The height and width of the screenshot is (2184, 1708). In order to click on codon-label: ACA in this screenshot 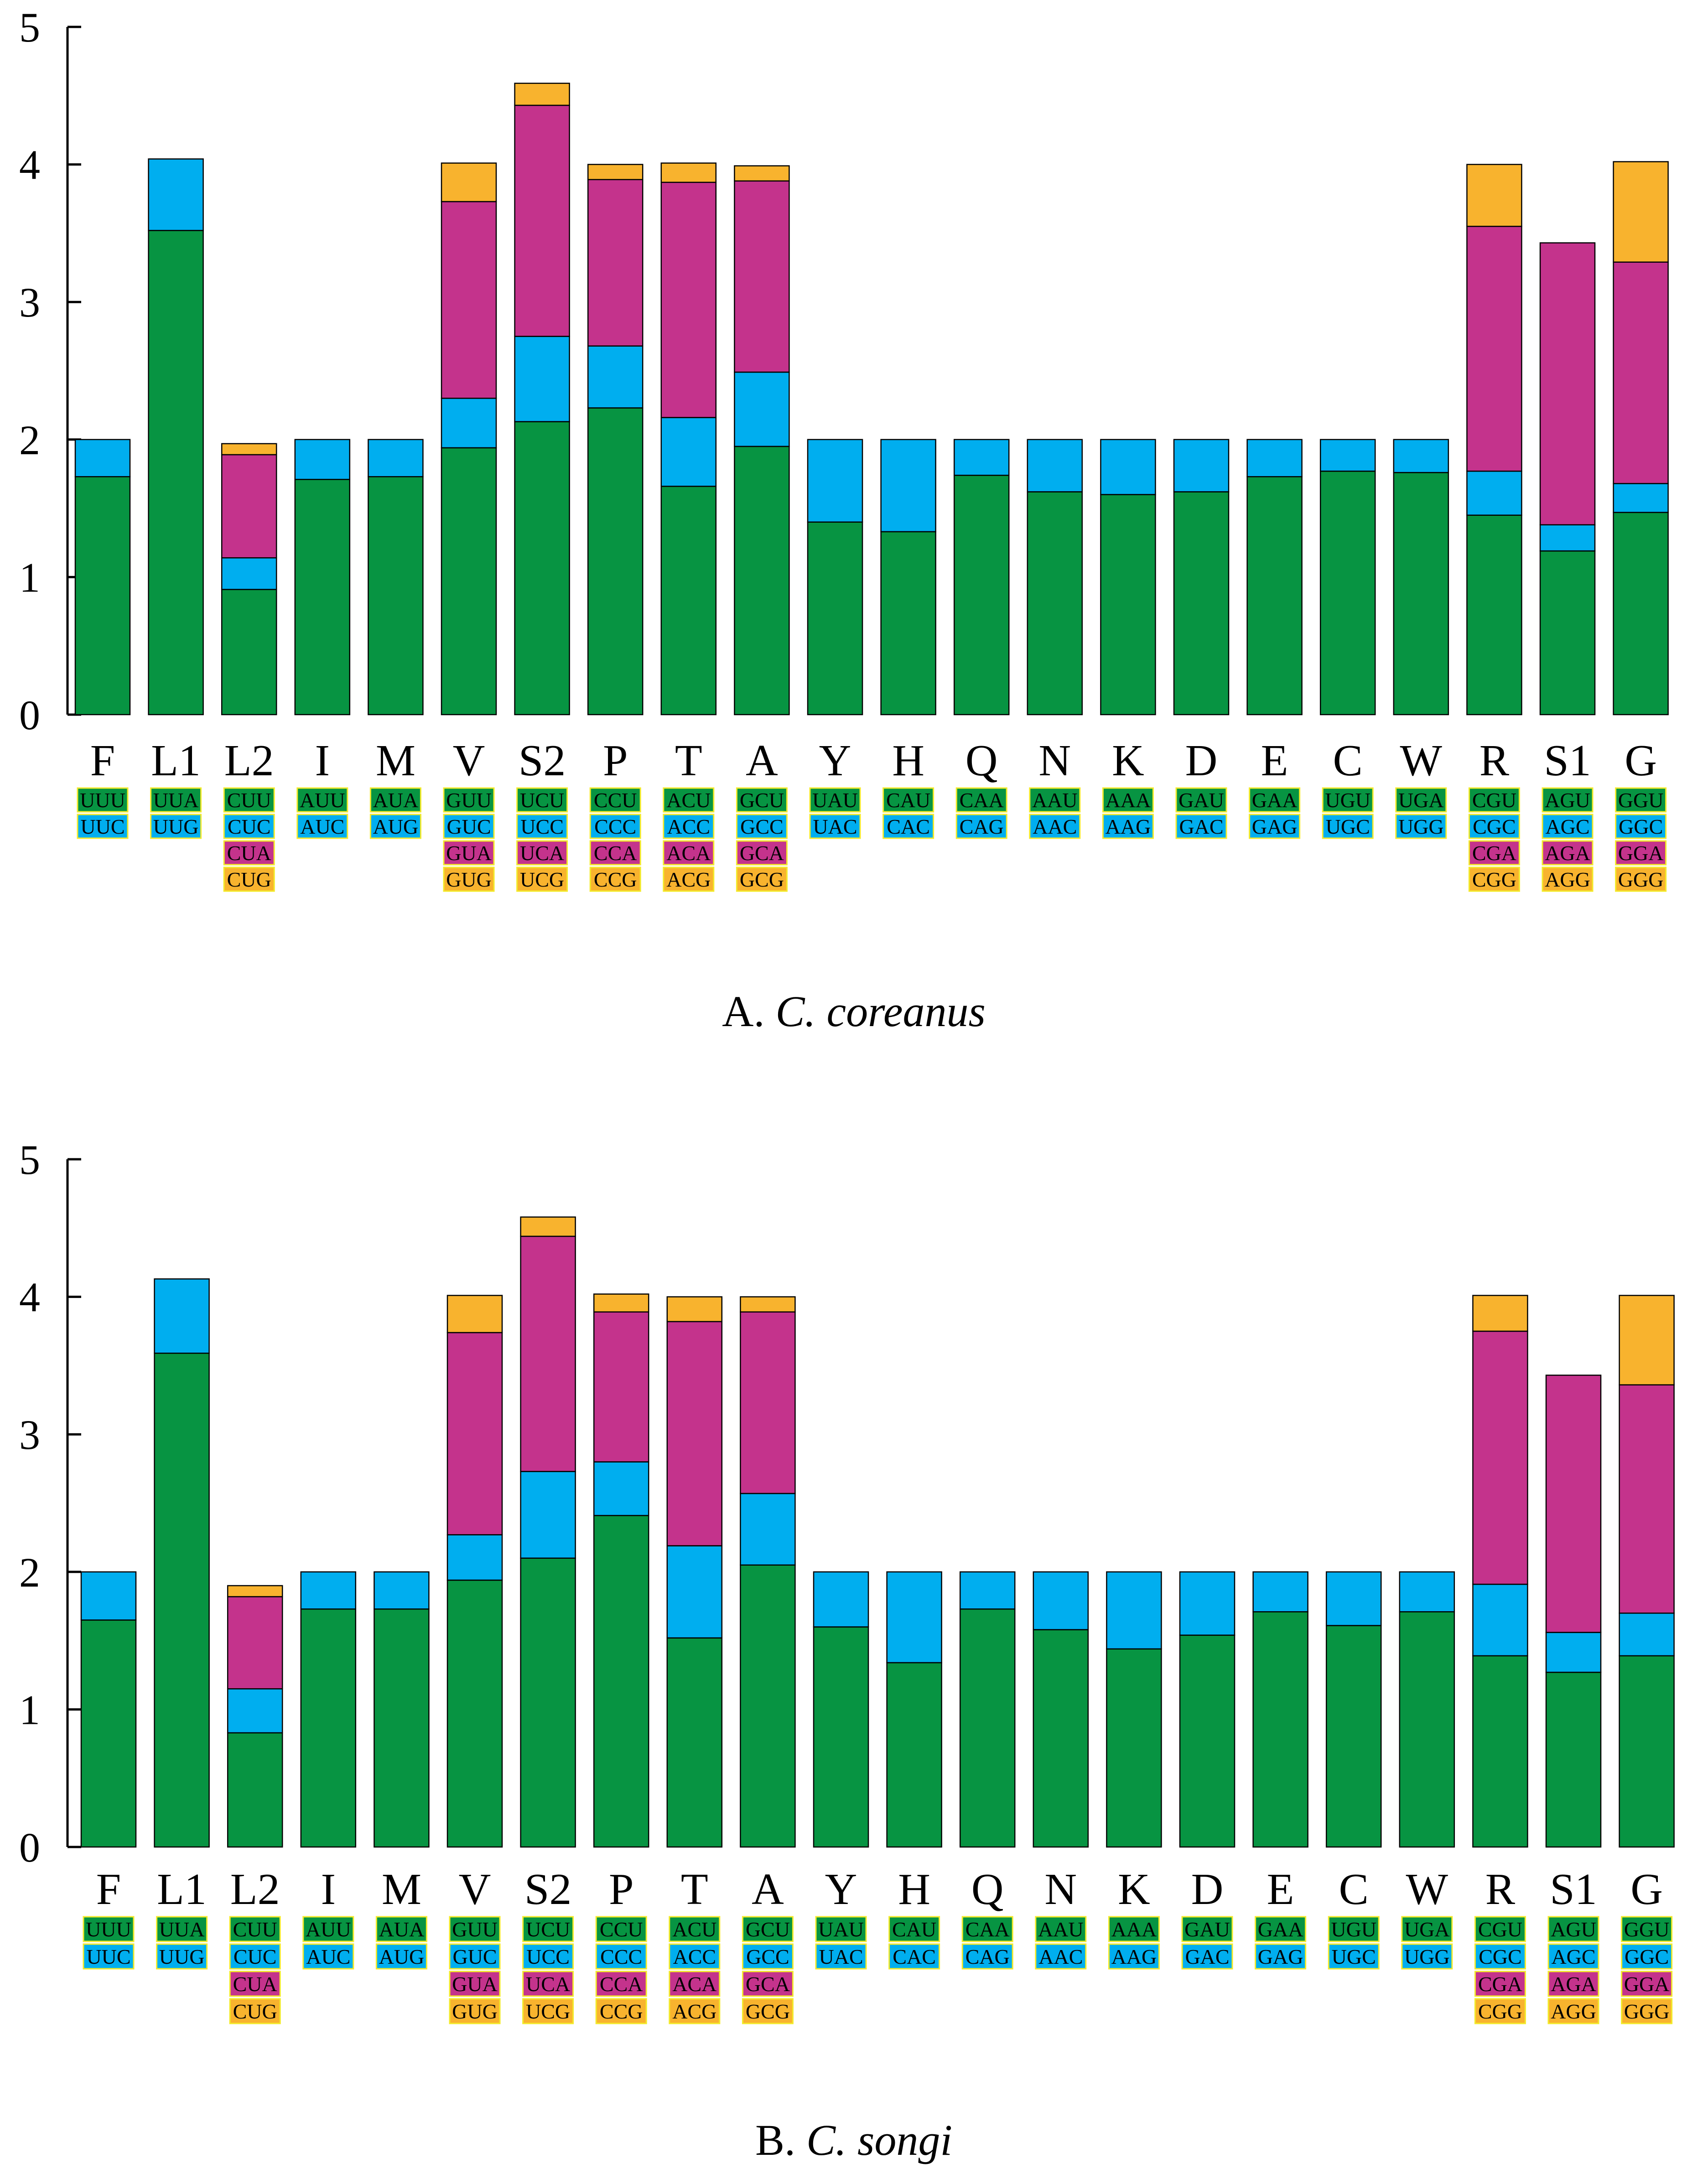, I will do `click(694, 1984)`.